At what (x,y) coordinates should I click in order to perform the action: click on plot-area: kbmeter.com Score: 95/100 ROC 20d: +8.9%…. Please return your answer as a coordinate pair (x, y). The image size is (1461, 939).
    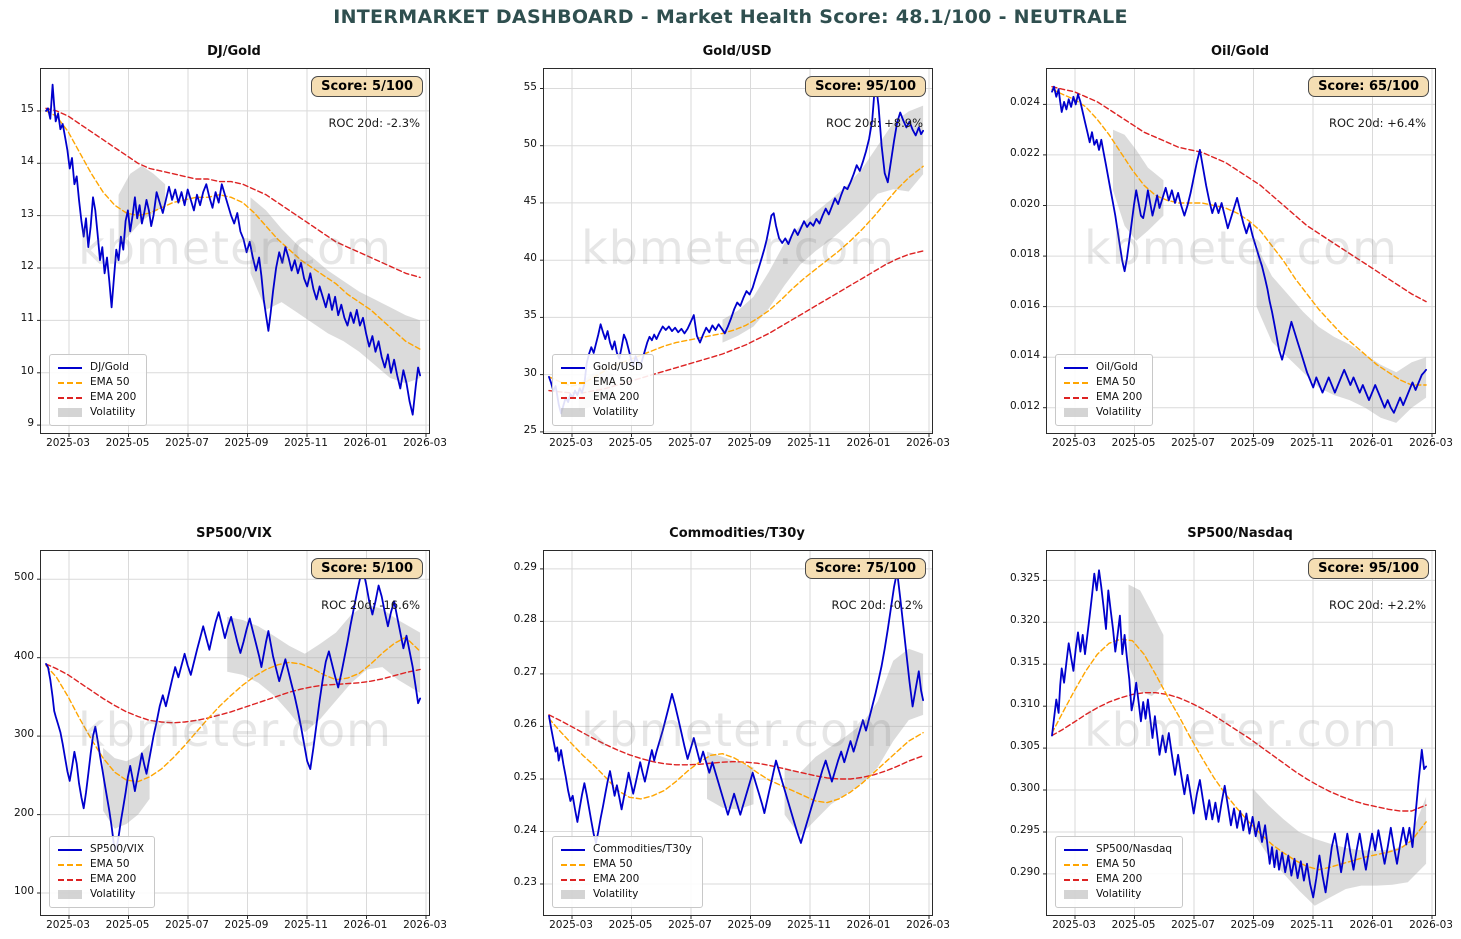
    Looking at the image, I should click on (736, 252).